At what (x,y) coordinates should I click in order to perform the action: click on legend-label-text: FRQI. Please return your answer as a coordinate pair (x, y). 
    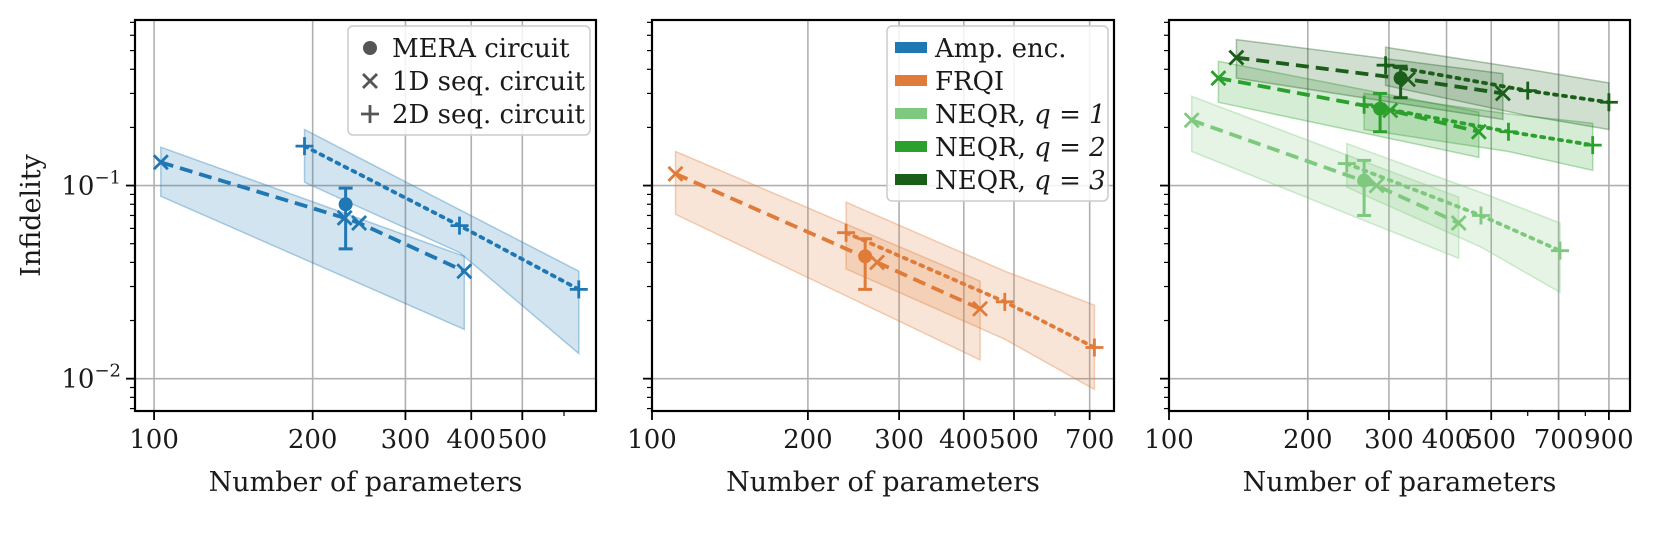
    Looking at the image, I should click on (969, 82).